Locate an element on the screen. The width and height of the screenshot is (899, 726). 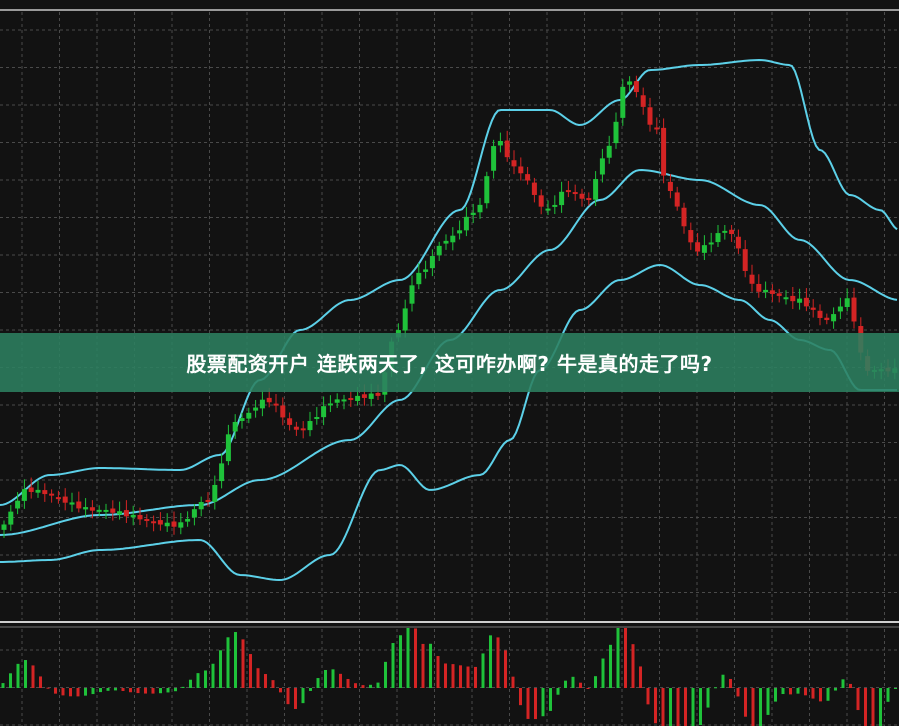
caption-banner: 股票配资开户 连跌两天了, 这可咋办啊? 牛是真的走了吗? is located at coordinates (449, 362).